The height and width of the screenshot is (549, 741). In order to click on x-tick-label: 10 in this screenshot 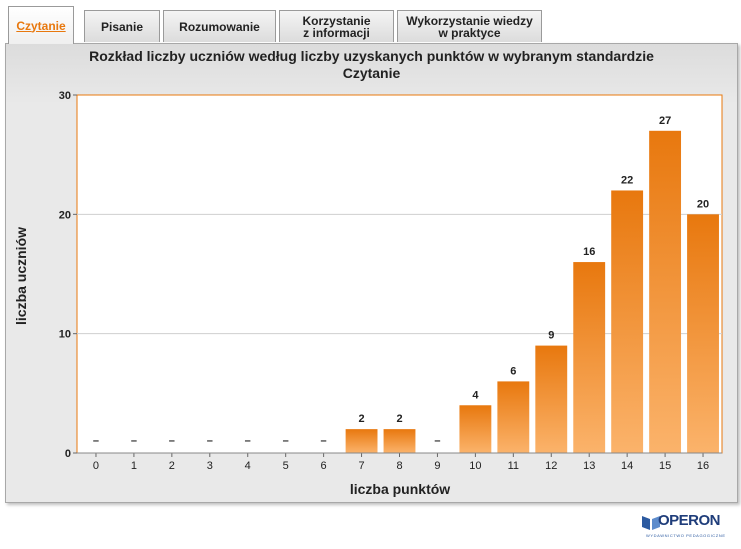, I will do `click(475, 466)`.